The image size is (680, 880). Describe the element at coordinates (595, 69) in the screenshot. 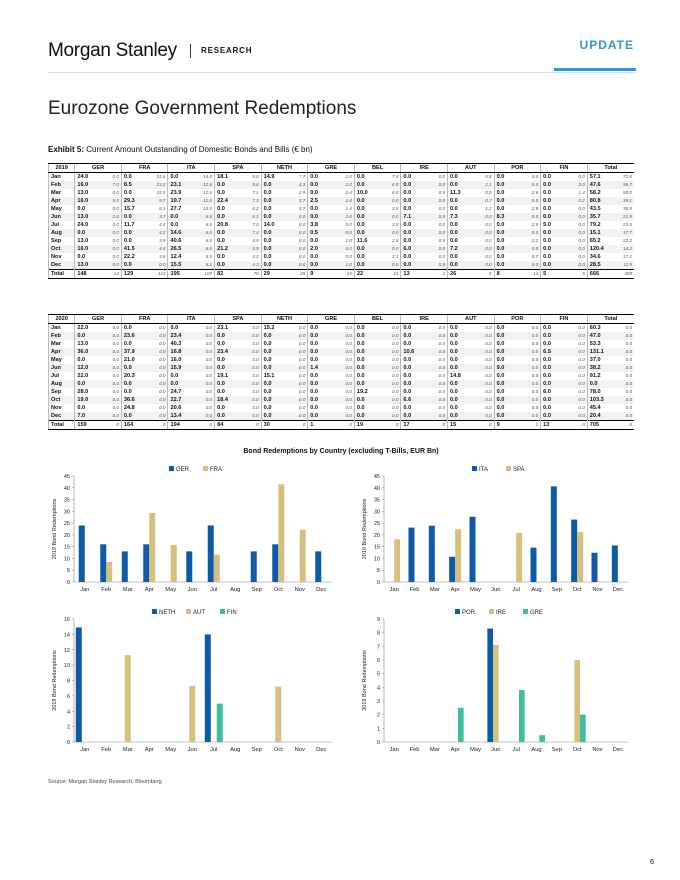

I see `badge-underline` at that location.